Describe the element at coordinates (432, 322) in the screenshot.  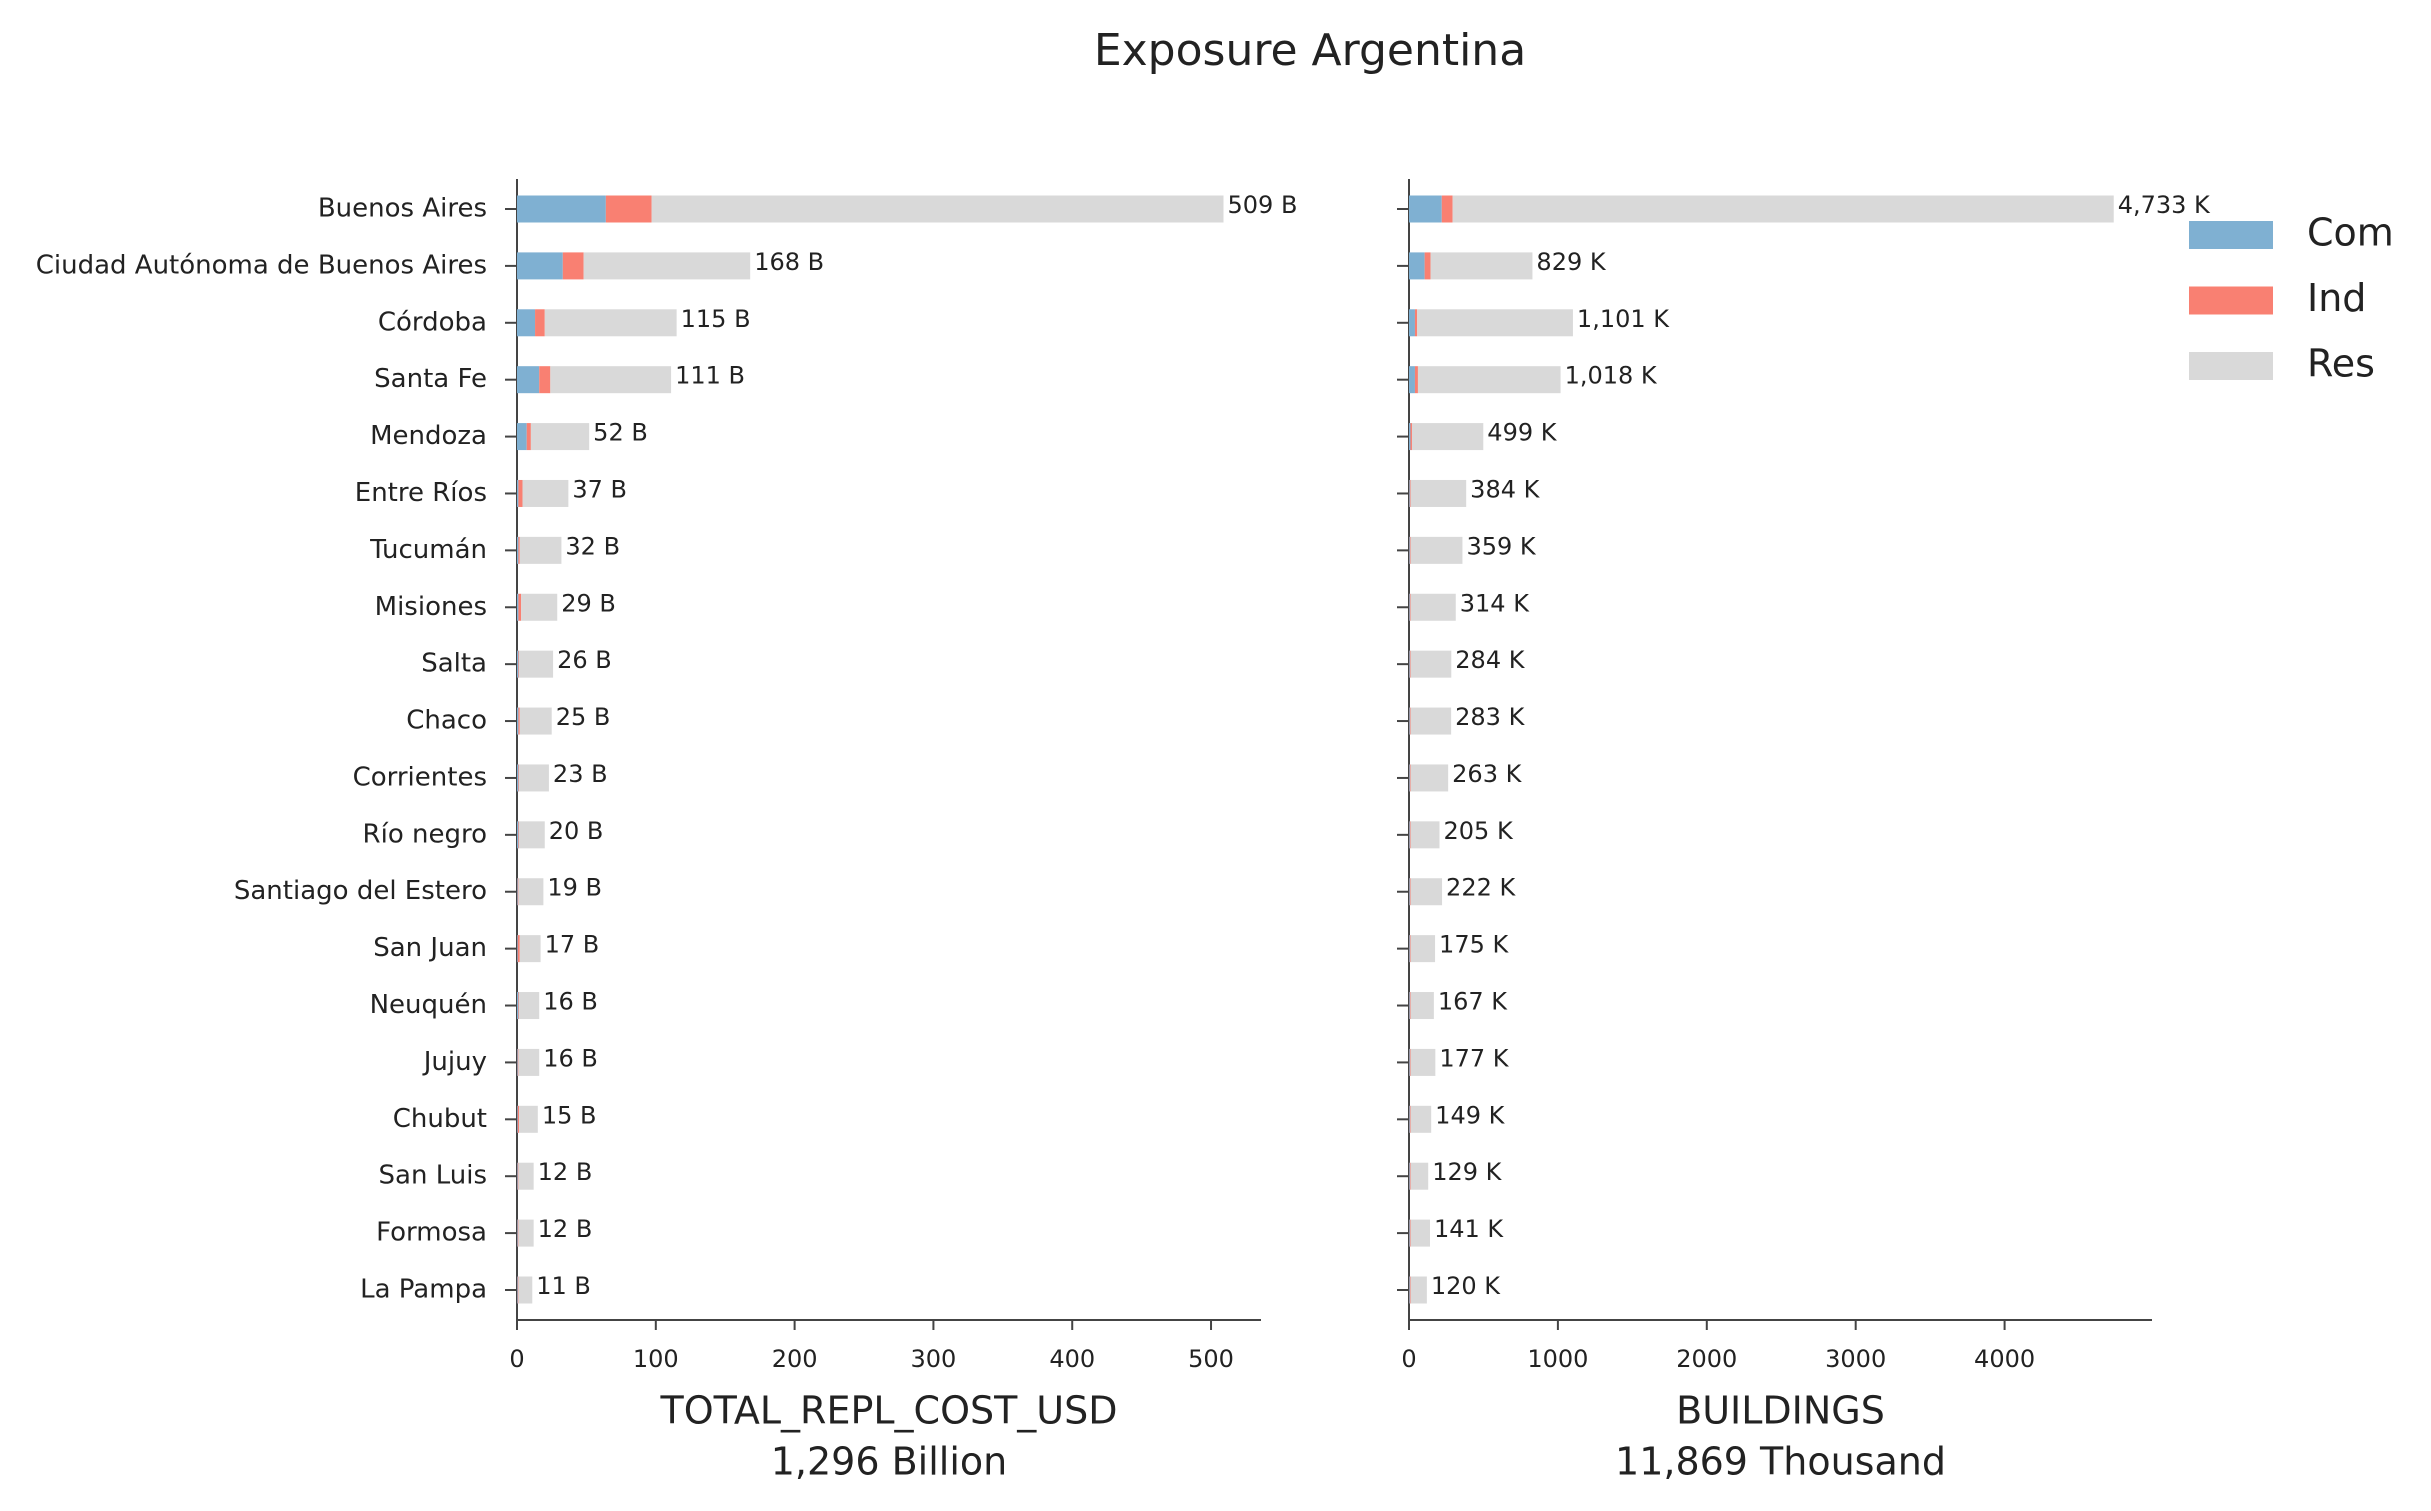
I see `y-tick-label: Córdoba` at that location.